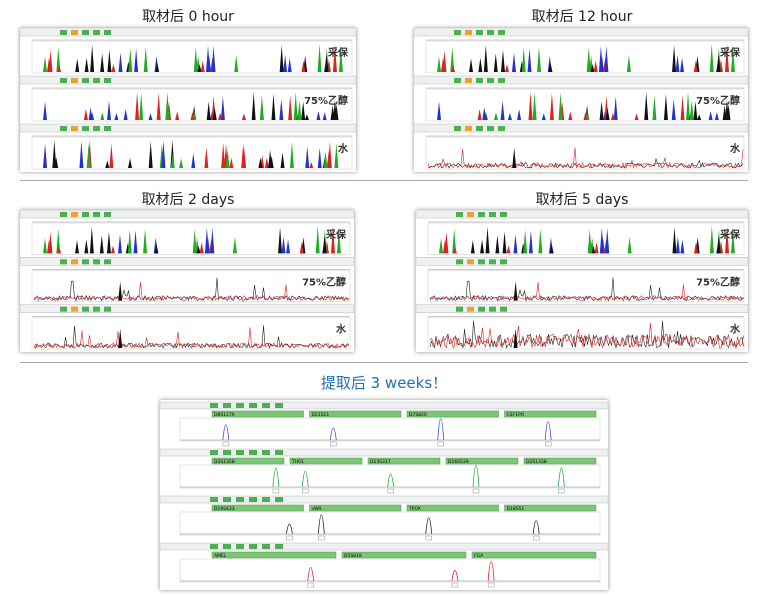 This screenshot has height=596, width=767. Describe the element at coordinates (297, 462) in the screenshot. I see `marker-name: TH01` at that location.